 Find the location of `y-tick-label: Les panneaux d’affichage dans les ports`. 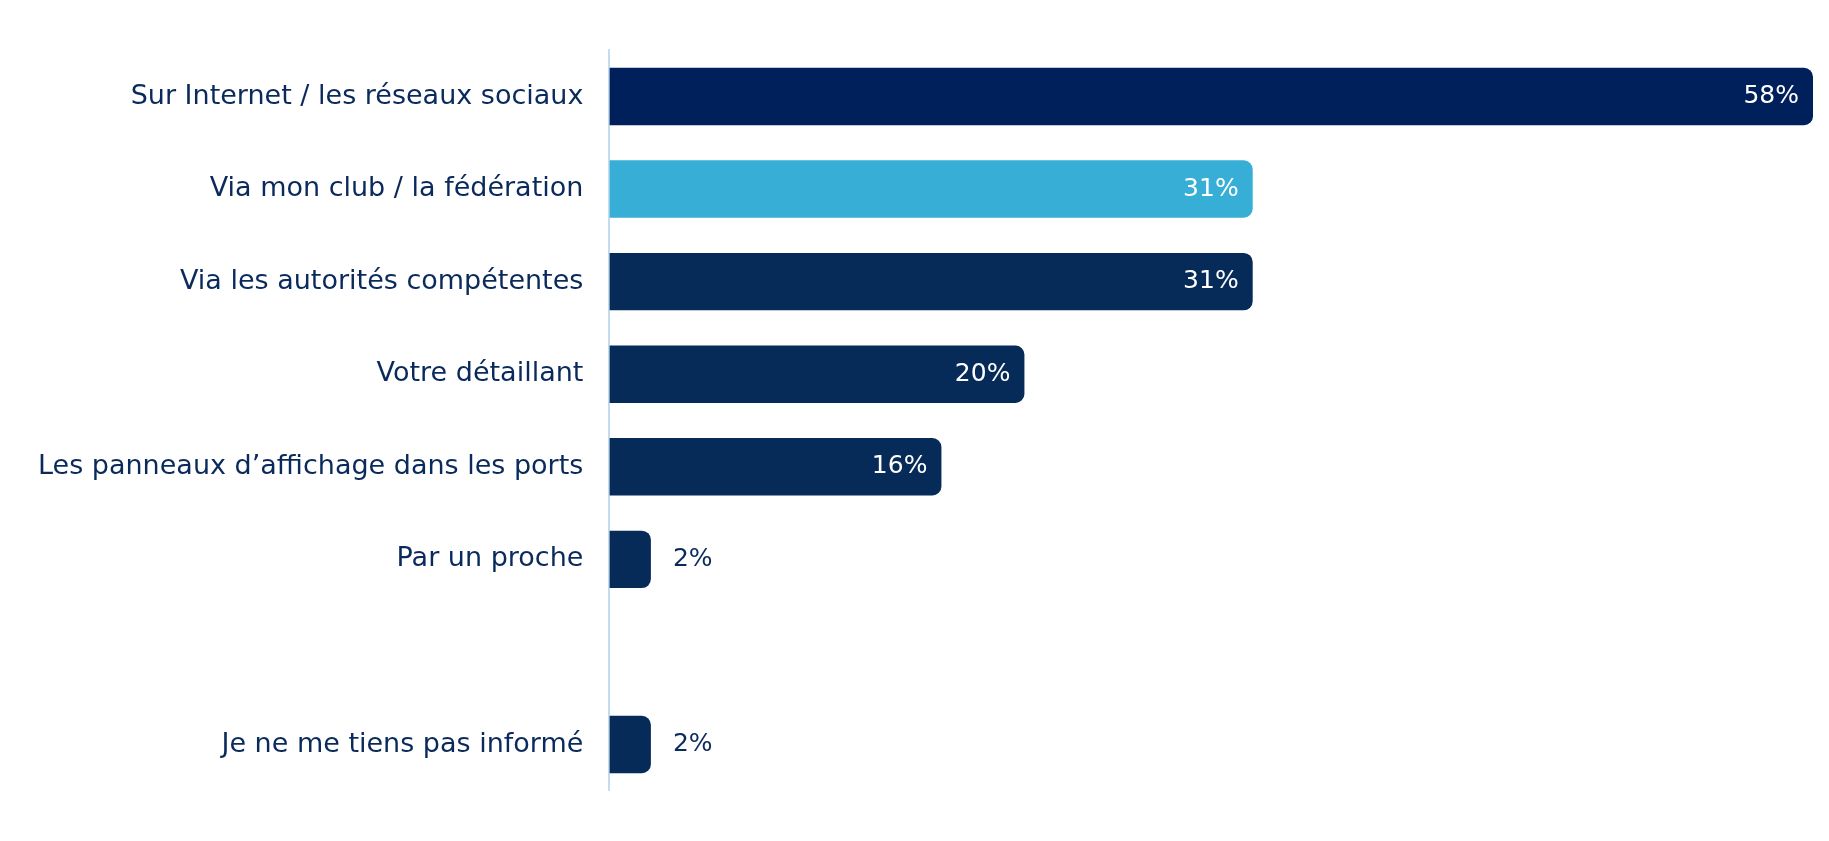

y-tick-label: Les panneaux d’affichage dans les ports is located at coordinates (310, 464).